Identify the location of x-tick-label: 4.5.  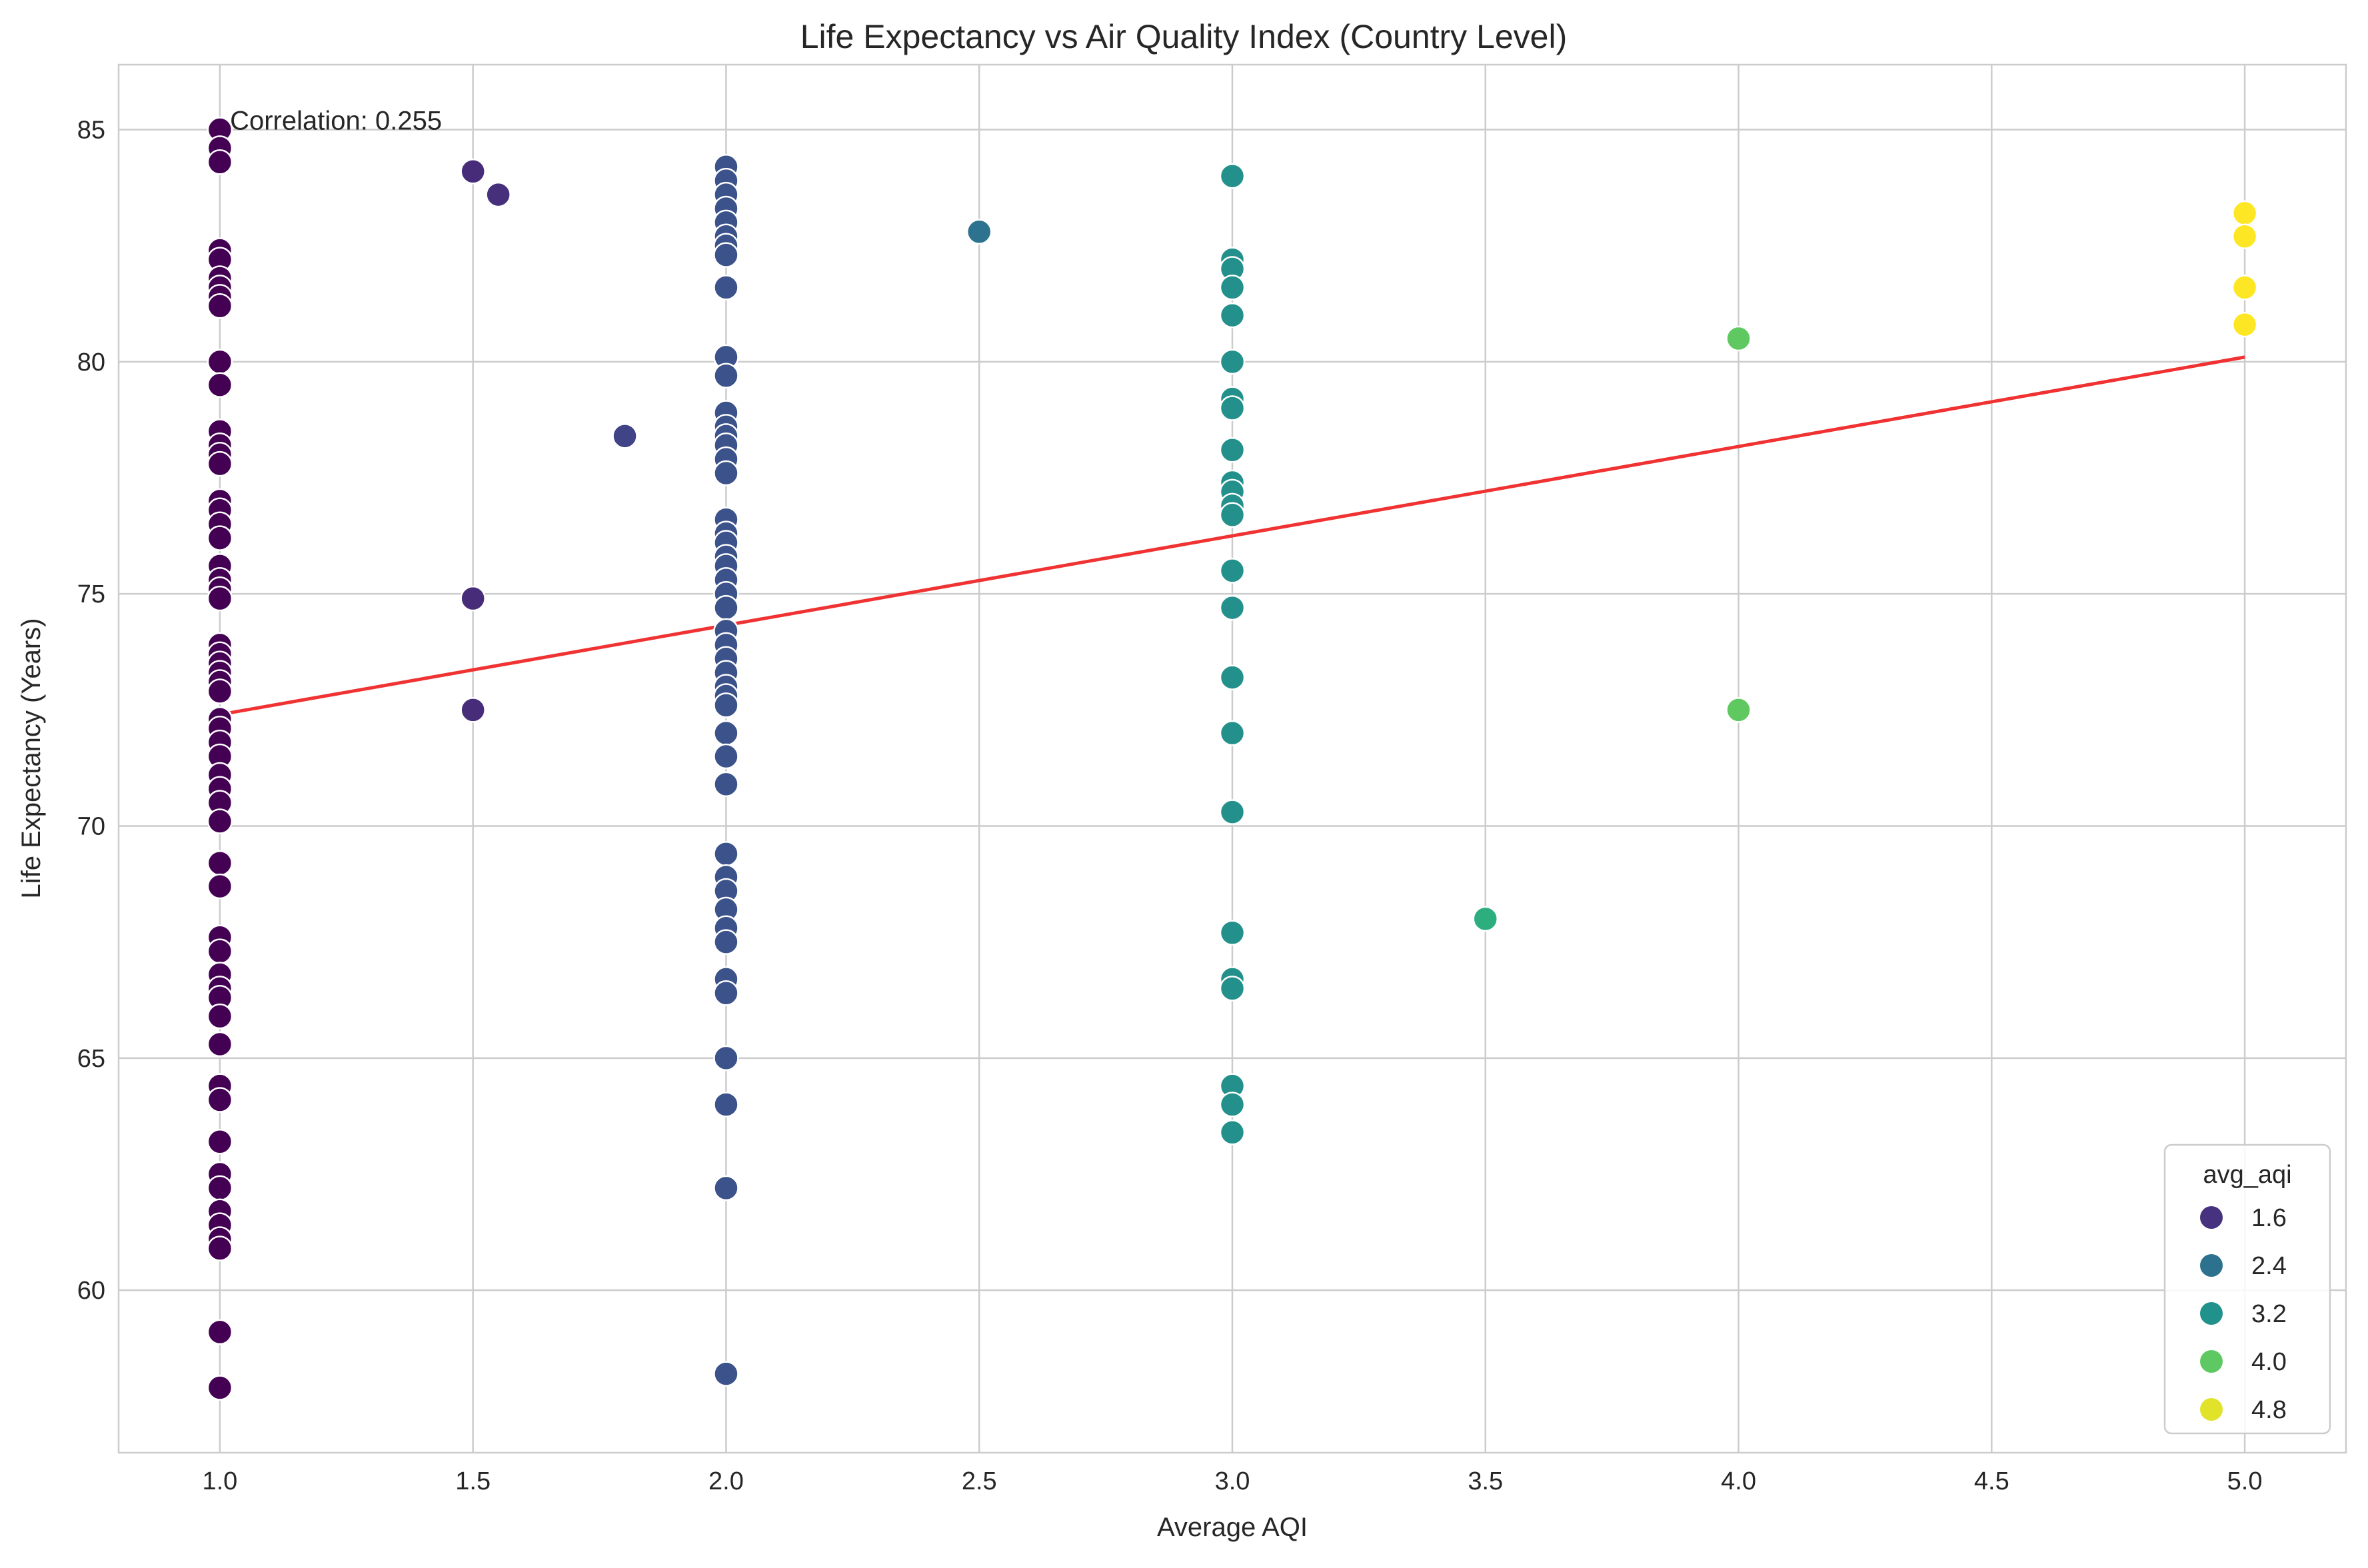
(1991, 1481).